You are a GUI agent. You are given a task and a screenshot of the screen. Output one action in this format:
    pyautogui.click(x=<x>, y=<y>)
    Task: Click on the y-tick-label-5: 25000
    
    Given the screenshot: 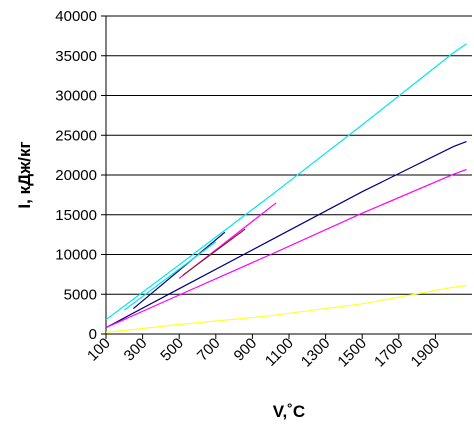 What is the action you would take?
    pyautogui.click(x=76, y=135)
    